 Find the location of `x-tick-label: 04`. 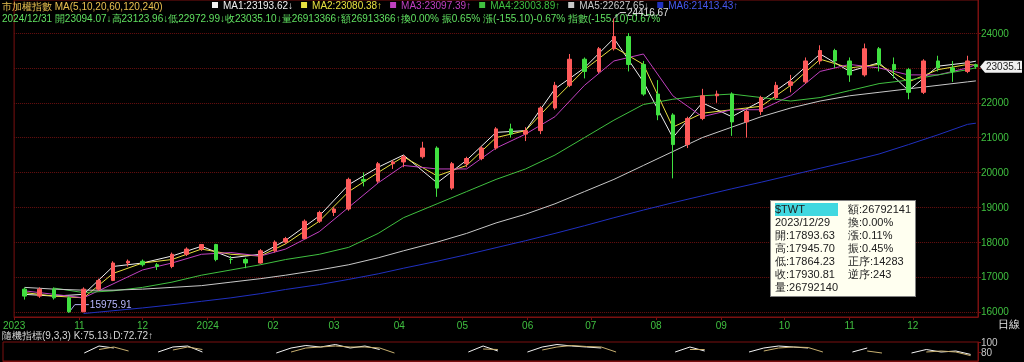

x-tick-label: 04 is located at coordinates (399, 325).